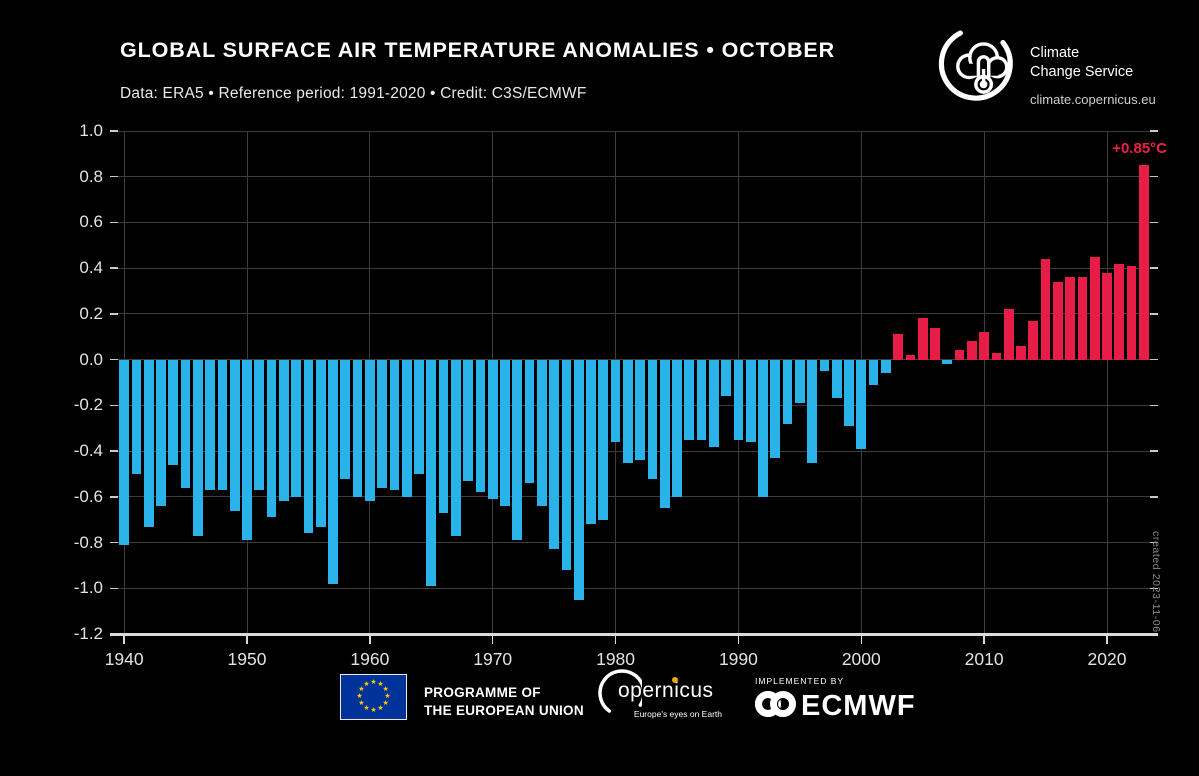  What do you see at coordinates (91, 268) in the screenshot?
I see `y-axis-label: 0.4` at bounding box center [91, 268].